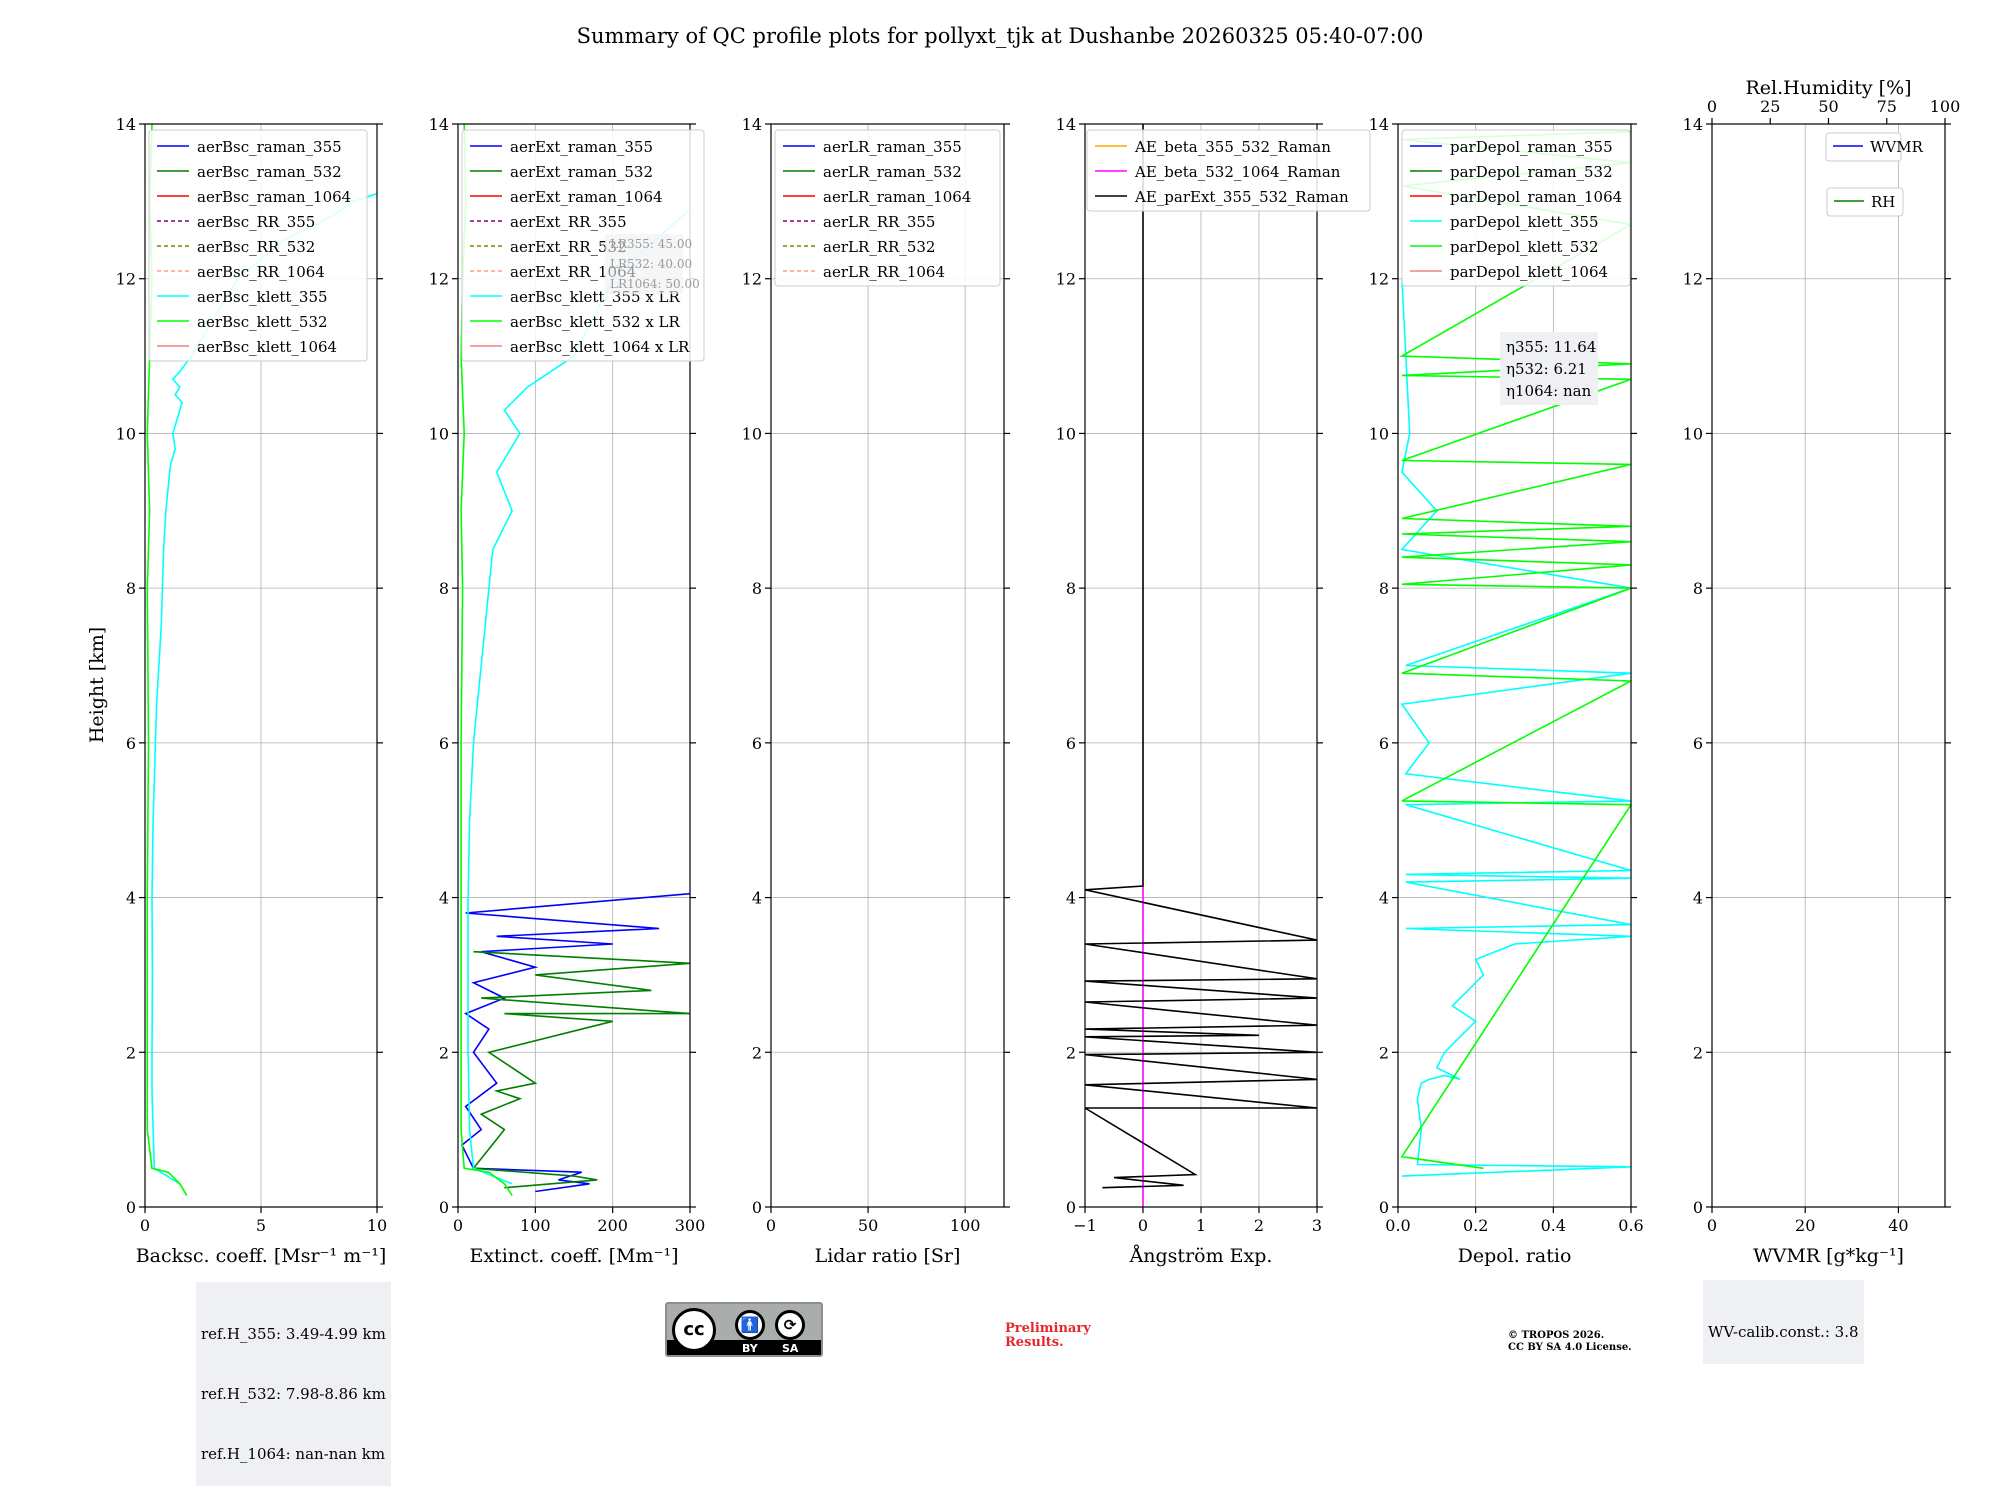  What do you see at coordinates (581, 172) in the screenshot?
I see `legend-label: aerExt_raman_532` at bounding box center [581, 172].